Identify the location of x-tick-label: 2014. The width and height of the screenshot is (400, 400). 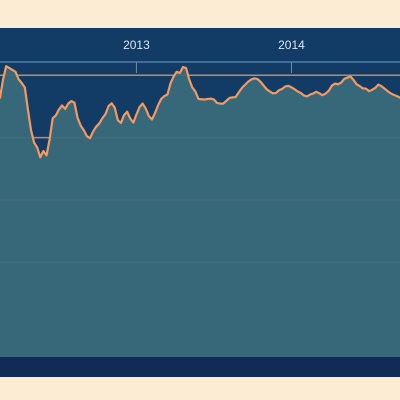
(291, 45).